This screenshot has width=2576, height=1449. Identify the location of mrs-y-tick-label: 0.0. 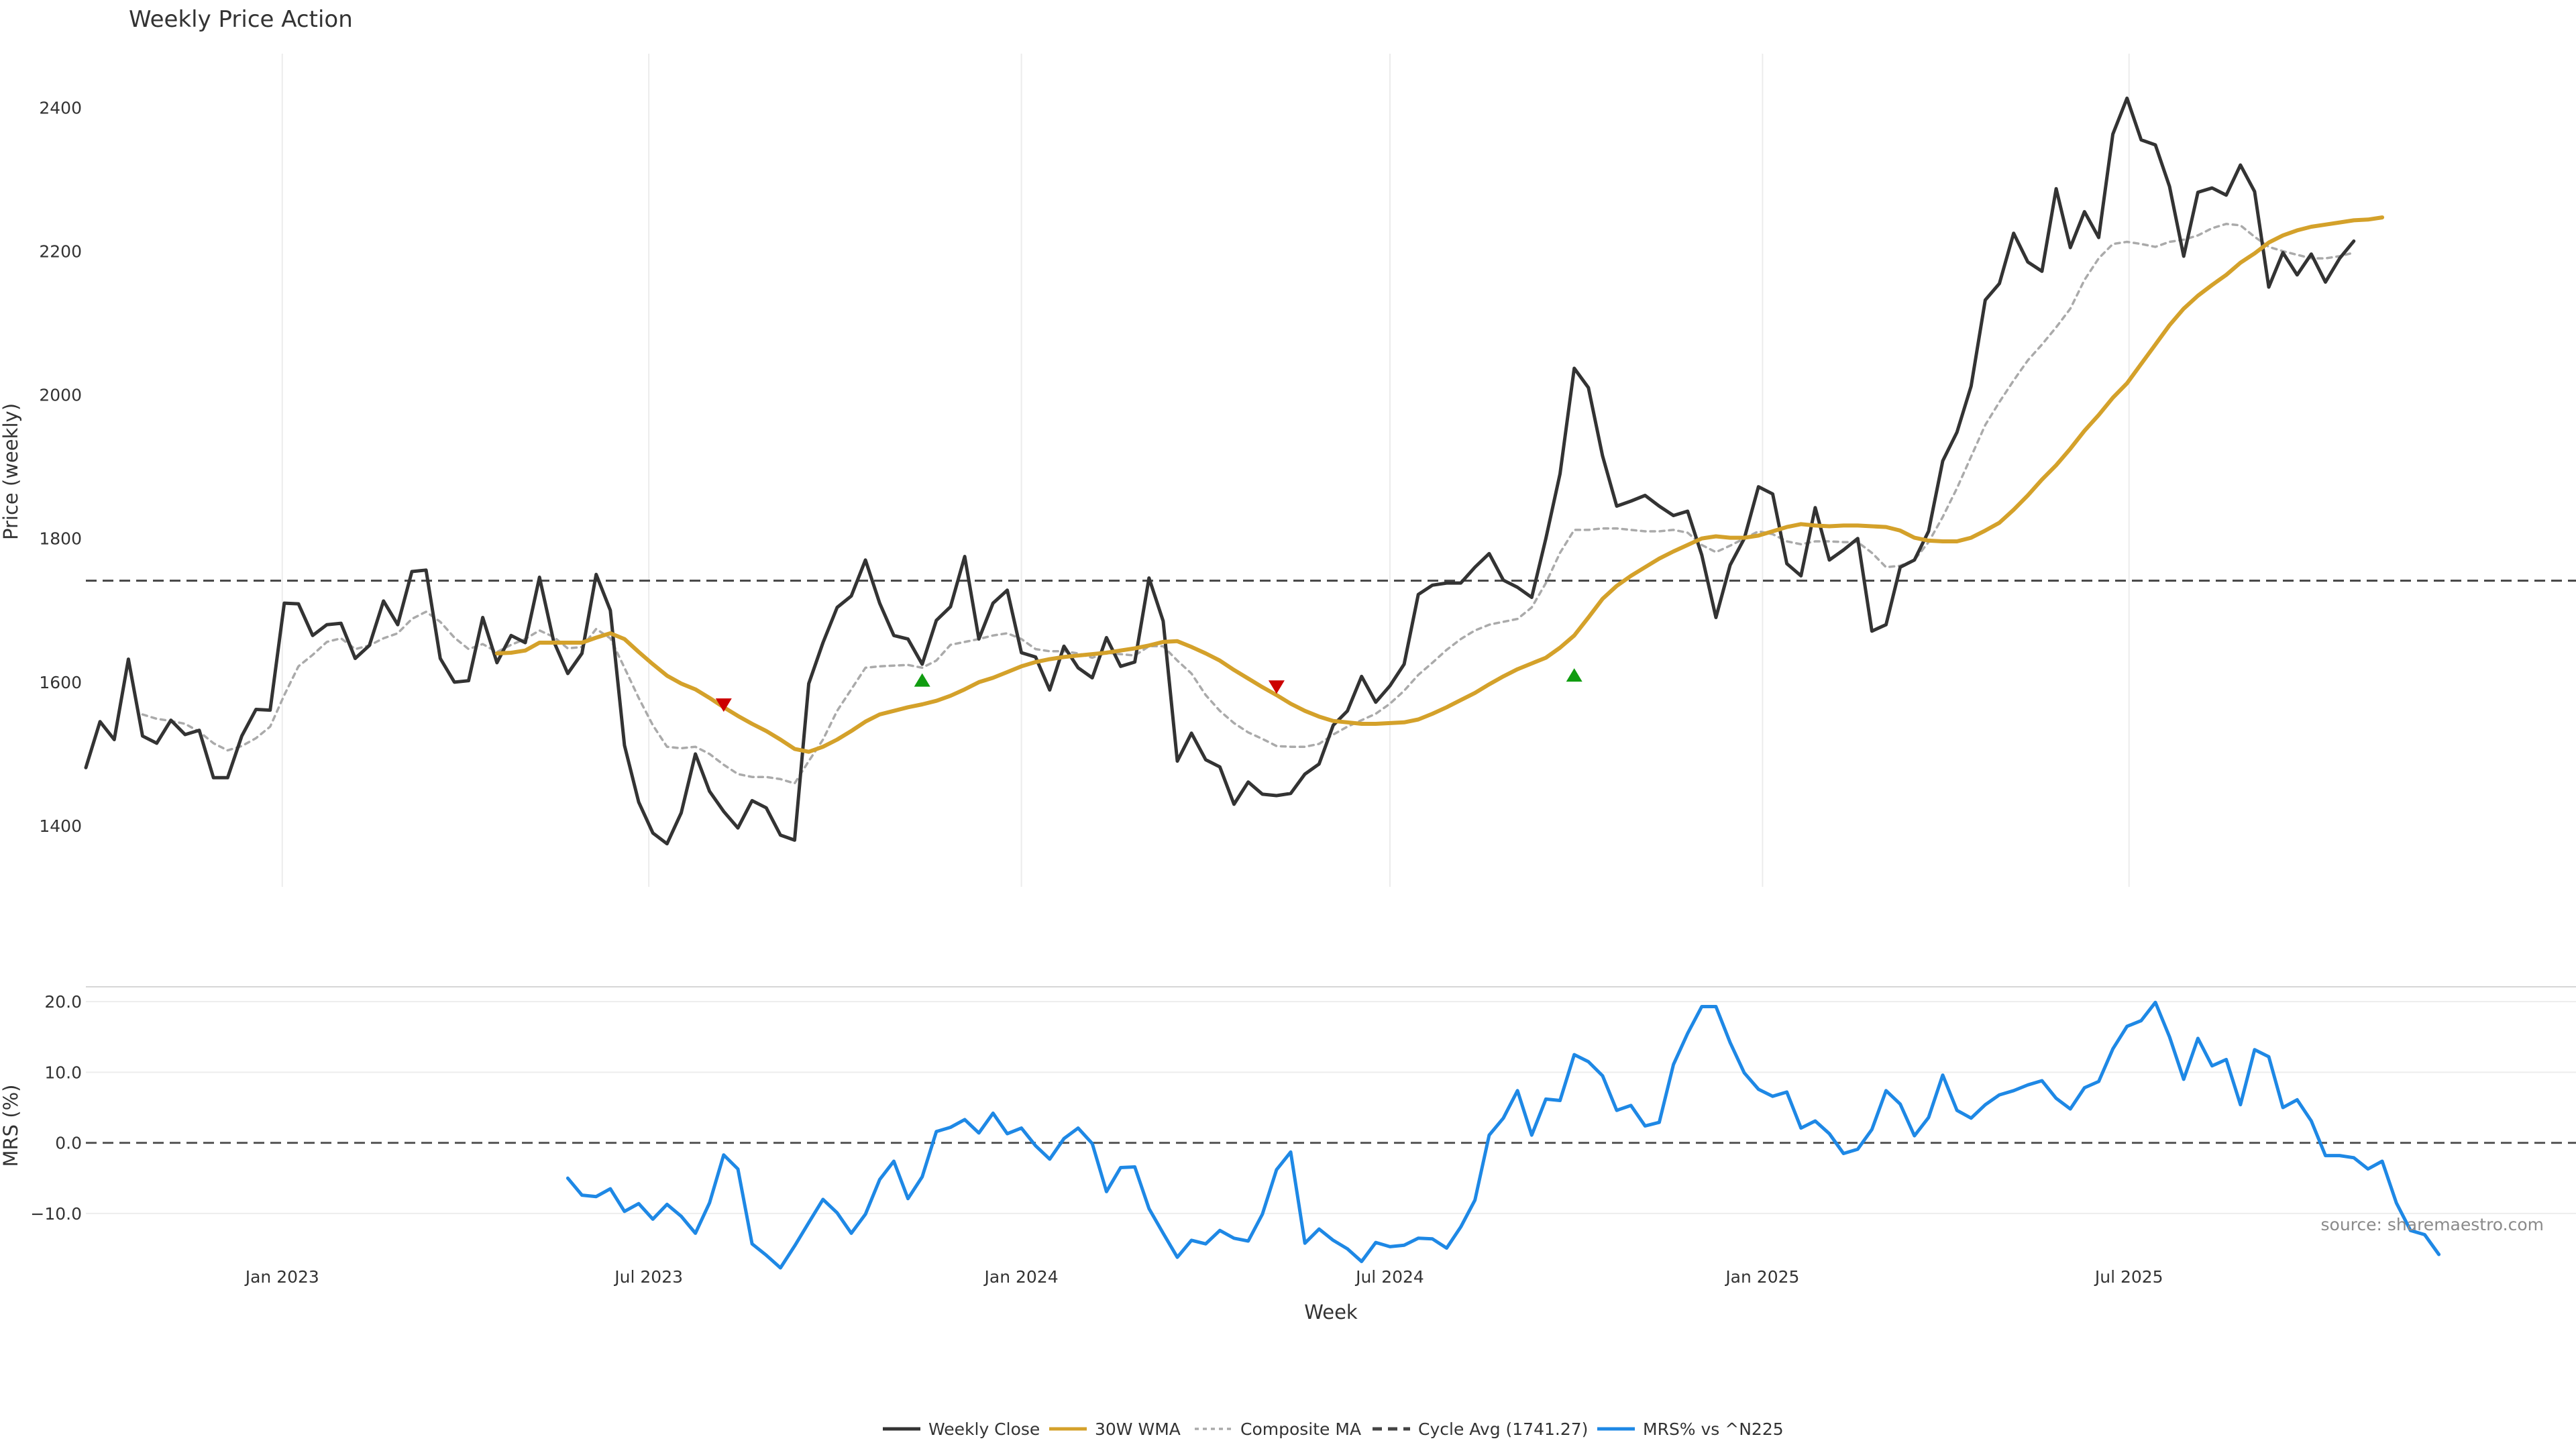
(68, 1143).